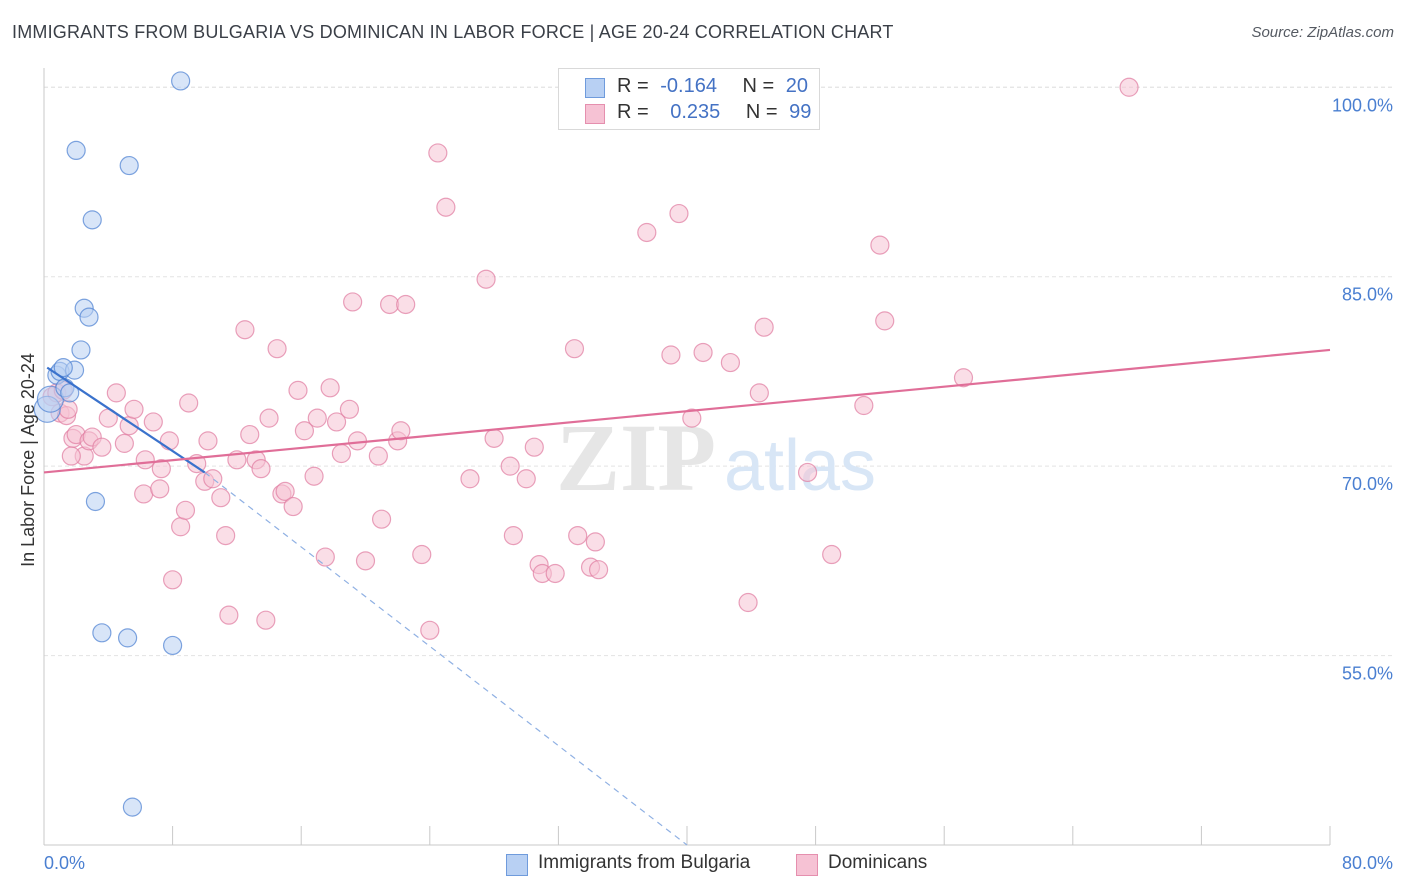  What do you see at coordinates (1367, 295) in the screenshot?
I see `y-tick-label: 85.0%` at bounding box center [1367, 295].